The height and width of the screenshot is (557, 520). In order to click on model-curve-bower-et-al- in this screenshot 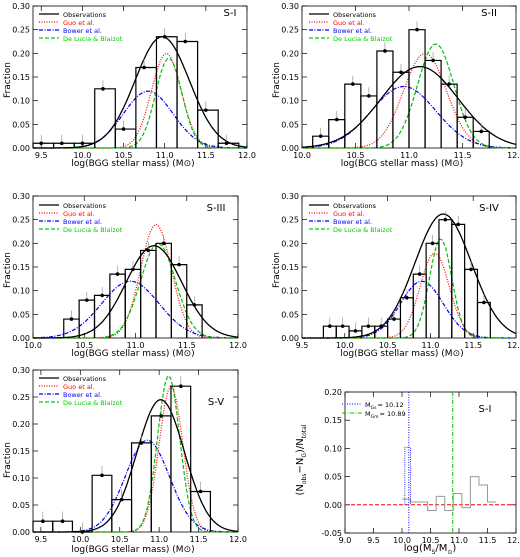, I will do `click(135, 486)`.